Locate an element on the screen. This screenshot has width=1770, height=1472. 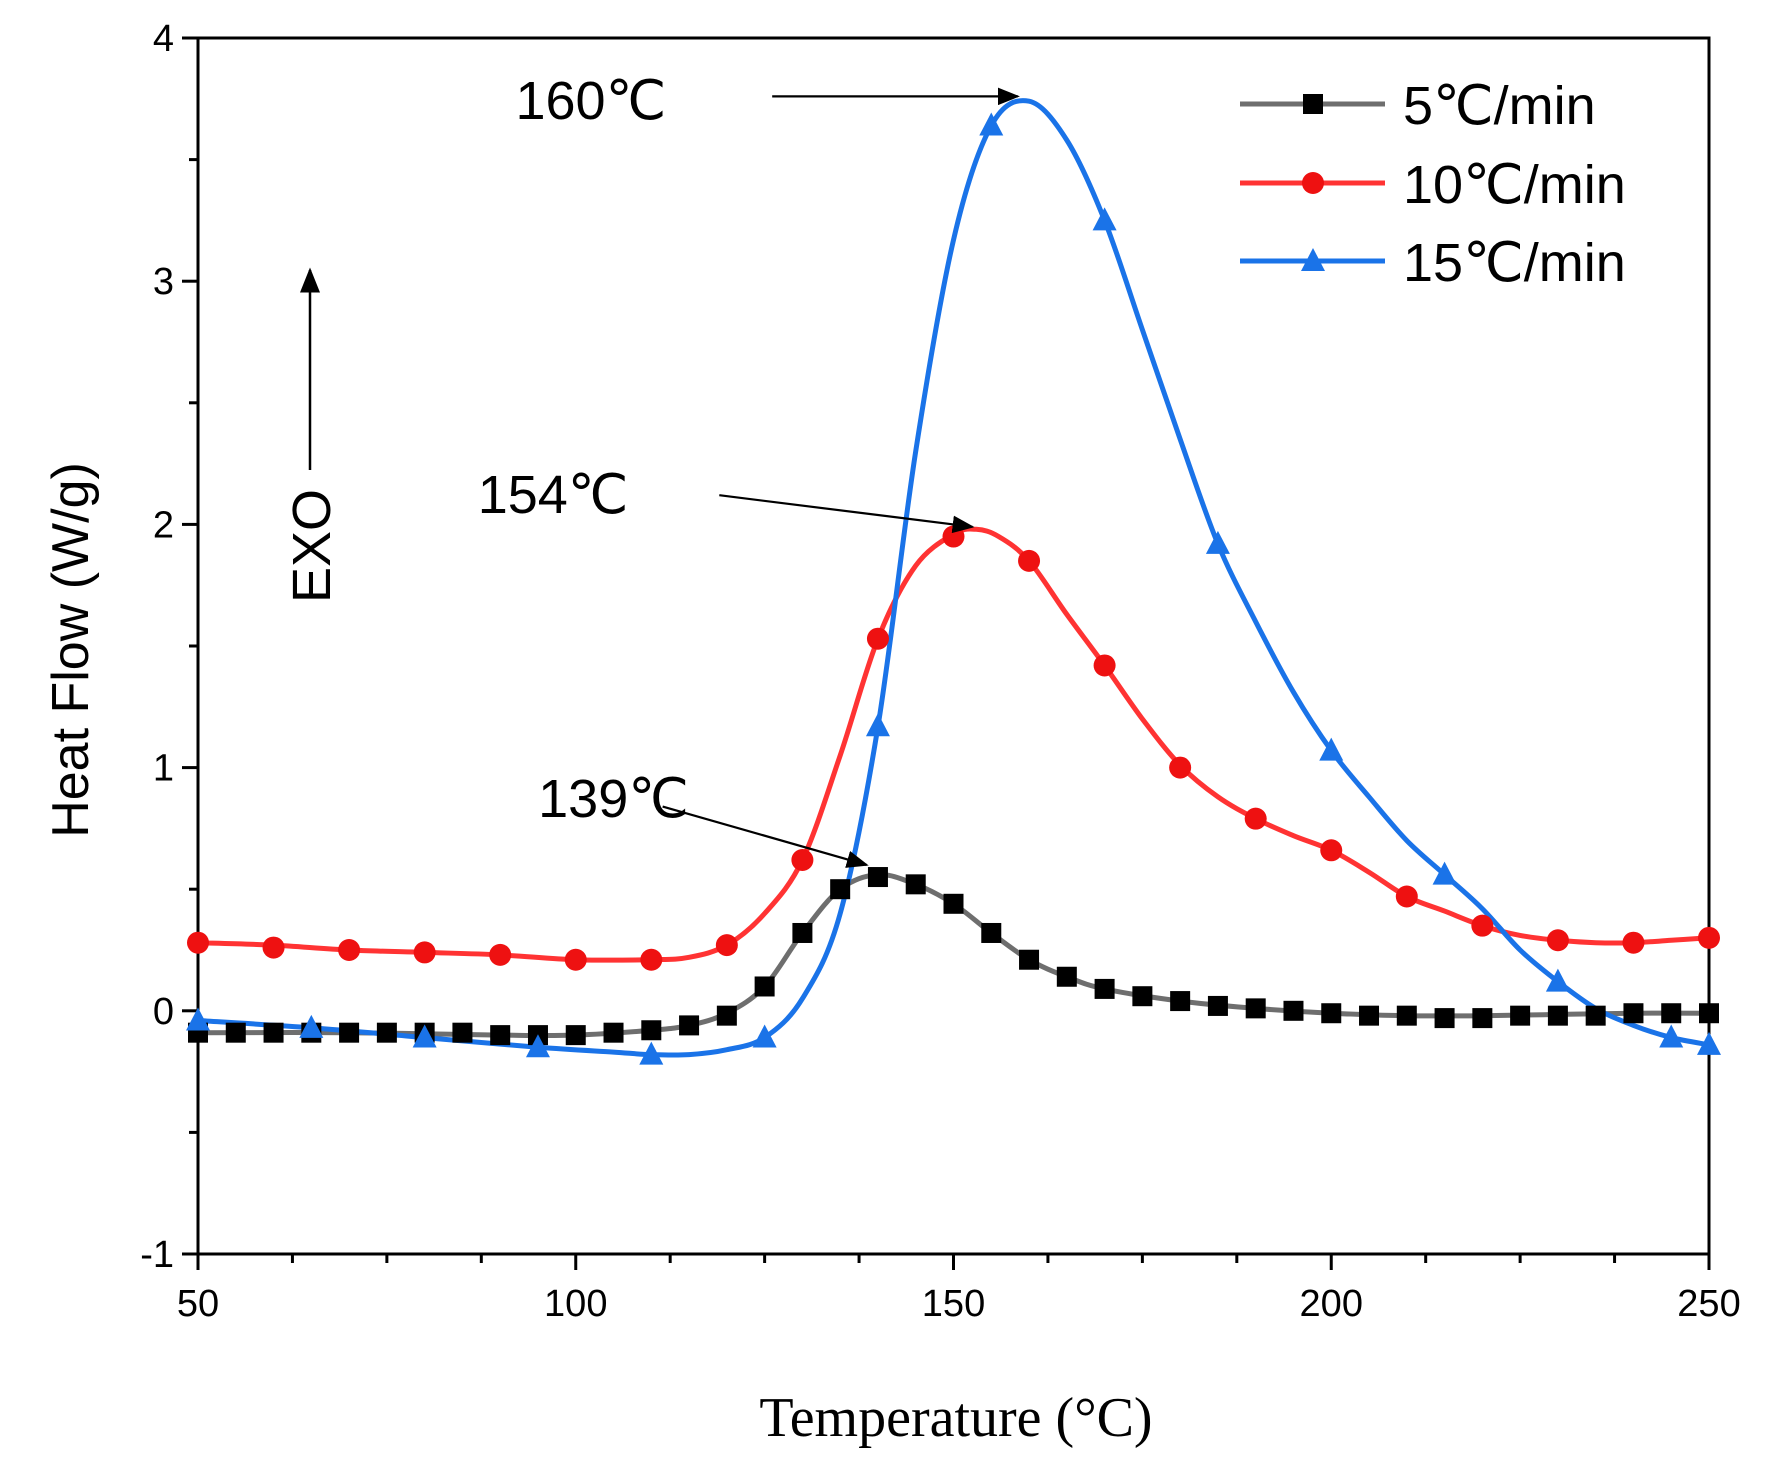
y-tick-label: -1 is located at coordinates (157, 1255).